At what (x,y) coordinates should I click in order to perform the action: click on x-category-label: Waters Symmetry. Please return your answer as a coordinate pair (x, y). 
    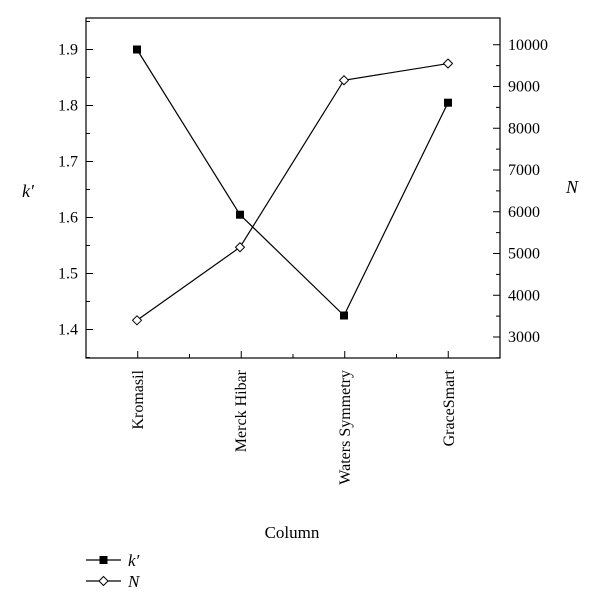
    Looking at the image, I should click on (345, 427).